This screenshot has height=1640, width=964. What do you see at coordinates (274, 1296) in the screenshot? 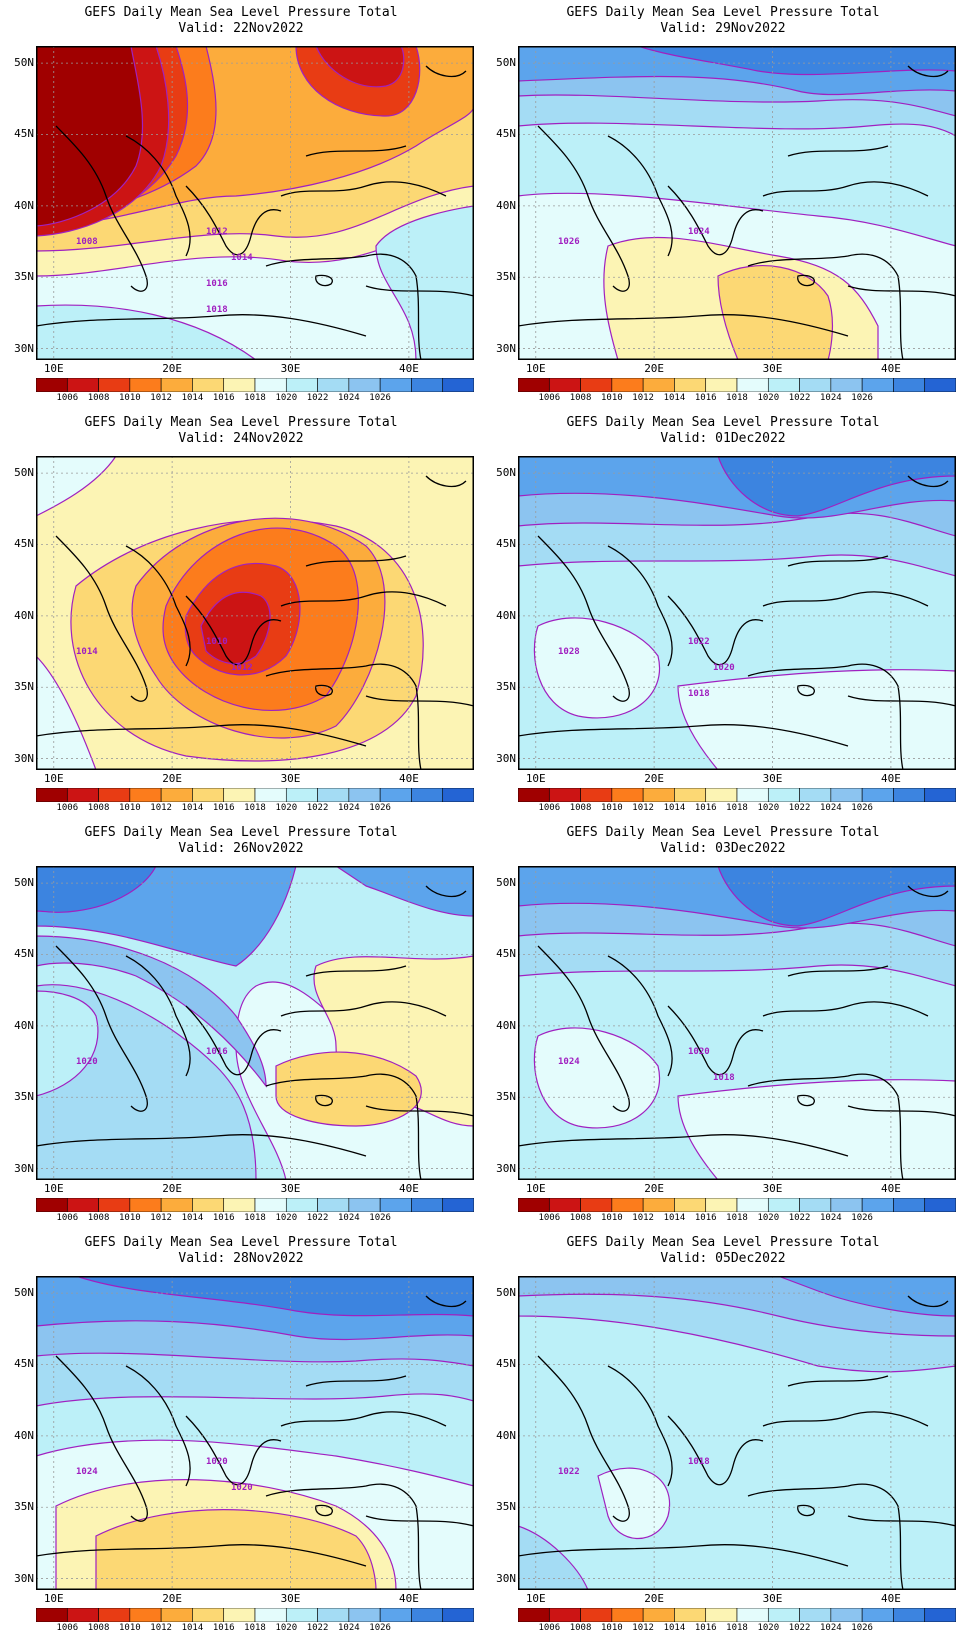
I see `pressure-band` at bounding box center [274, 1296].